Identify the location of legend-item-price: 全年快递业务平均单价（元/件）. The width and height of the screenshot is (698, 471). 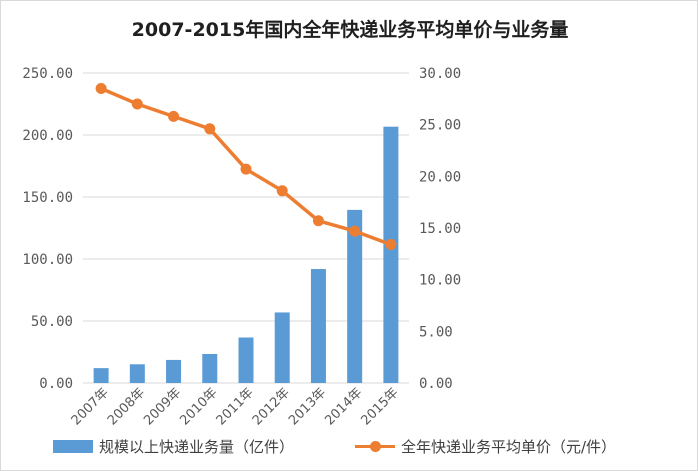
(485, 446).